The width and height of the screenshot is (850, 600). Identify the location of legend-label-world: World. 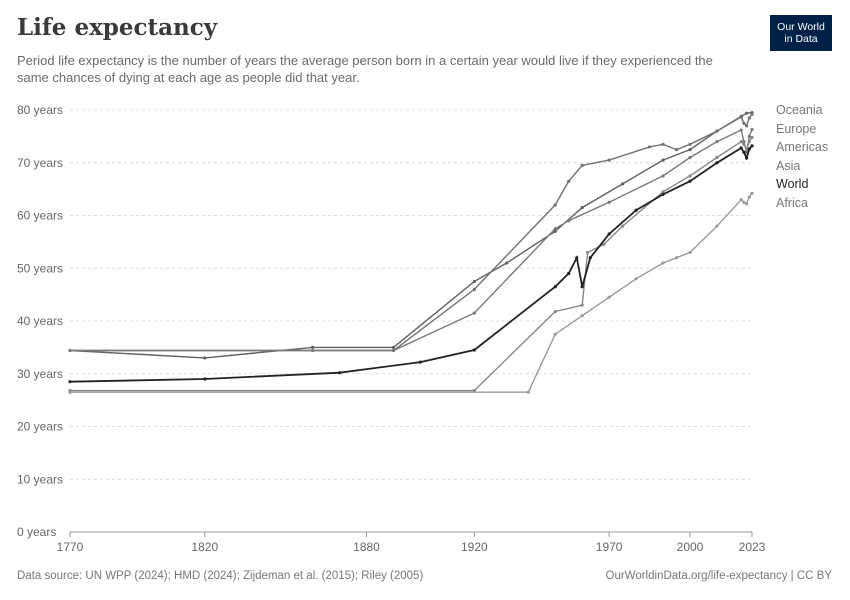
(792, 184).